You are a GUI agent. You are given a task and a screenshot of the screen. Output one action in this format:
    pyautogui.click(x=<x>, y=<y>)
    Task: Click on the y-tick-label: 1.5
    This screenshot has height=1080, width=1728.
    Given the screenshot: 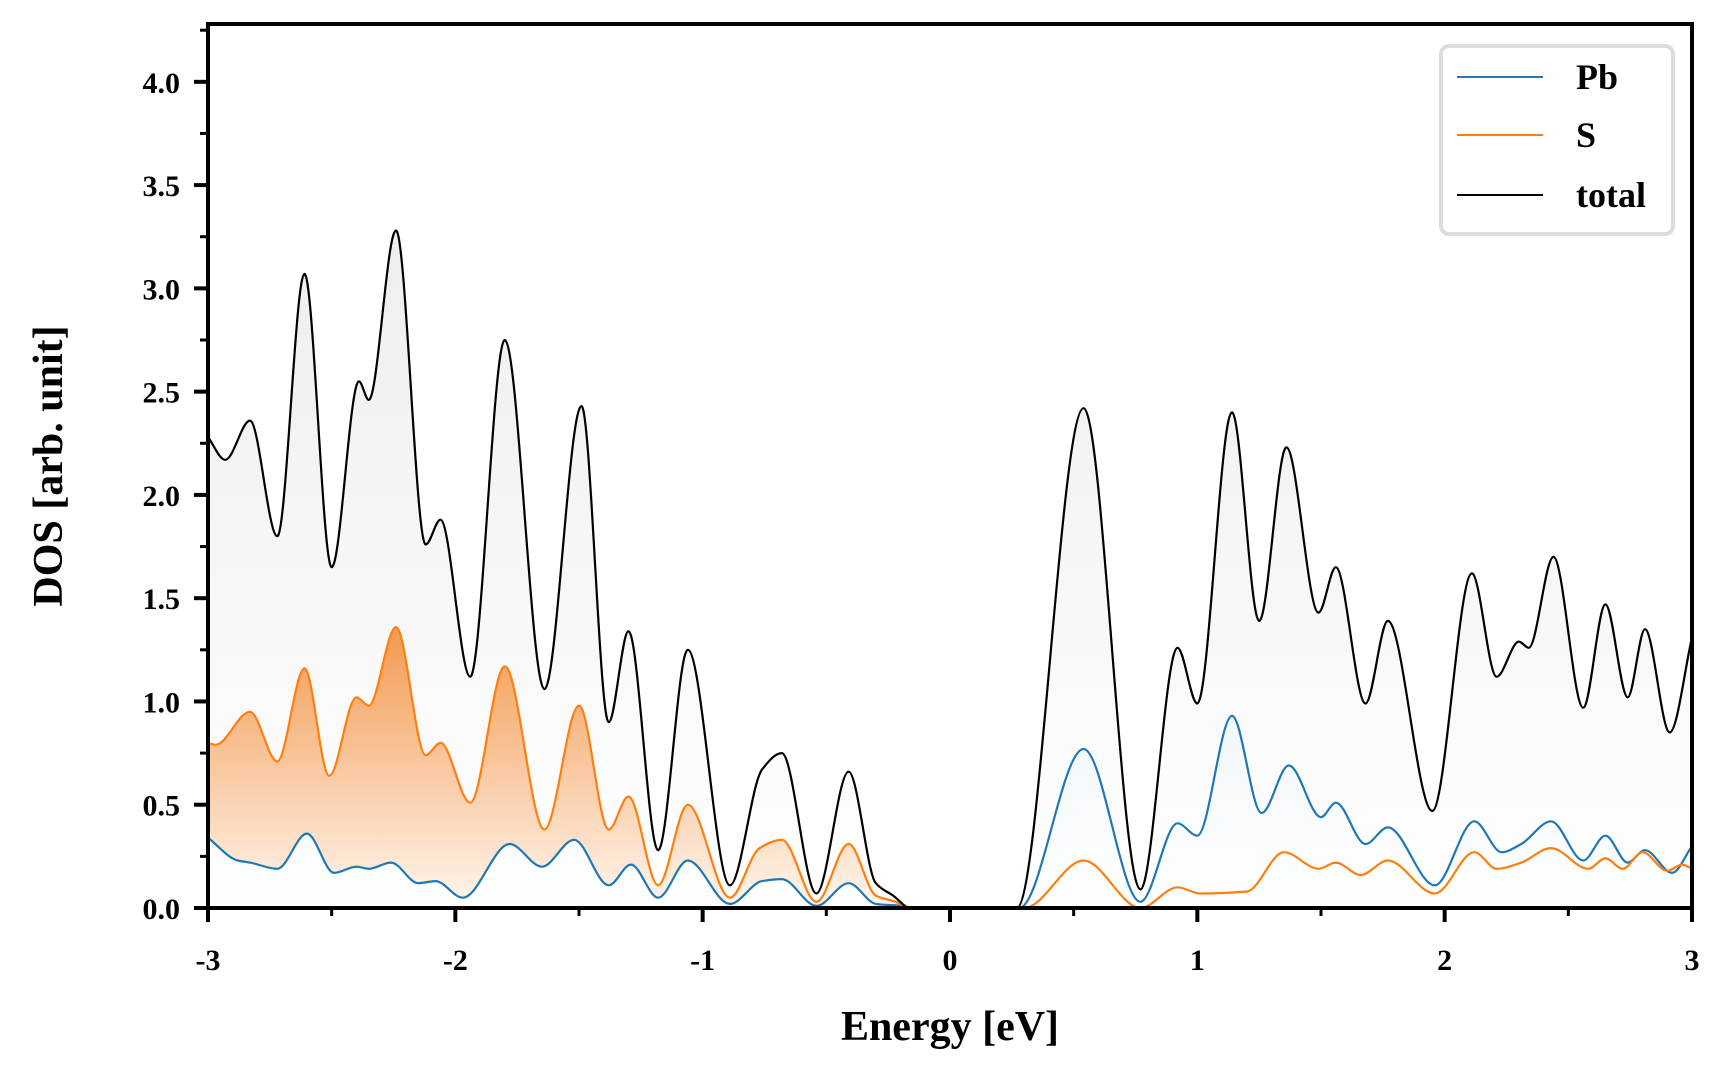 What is the action you would take?
    pyautogui.click(x=162, y=599)
    